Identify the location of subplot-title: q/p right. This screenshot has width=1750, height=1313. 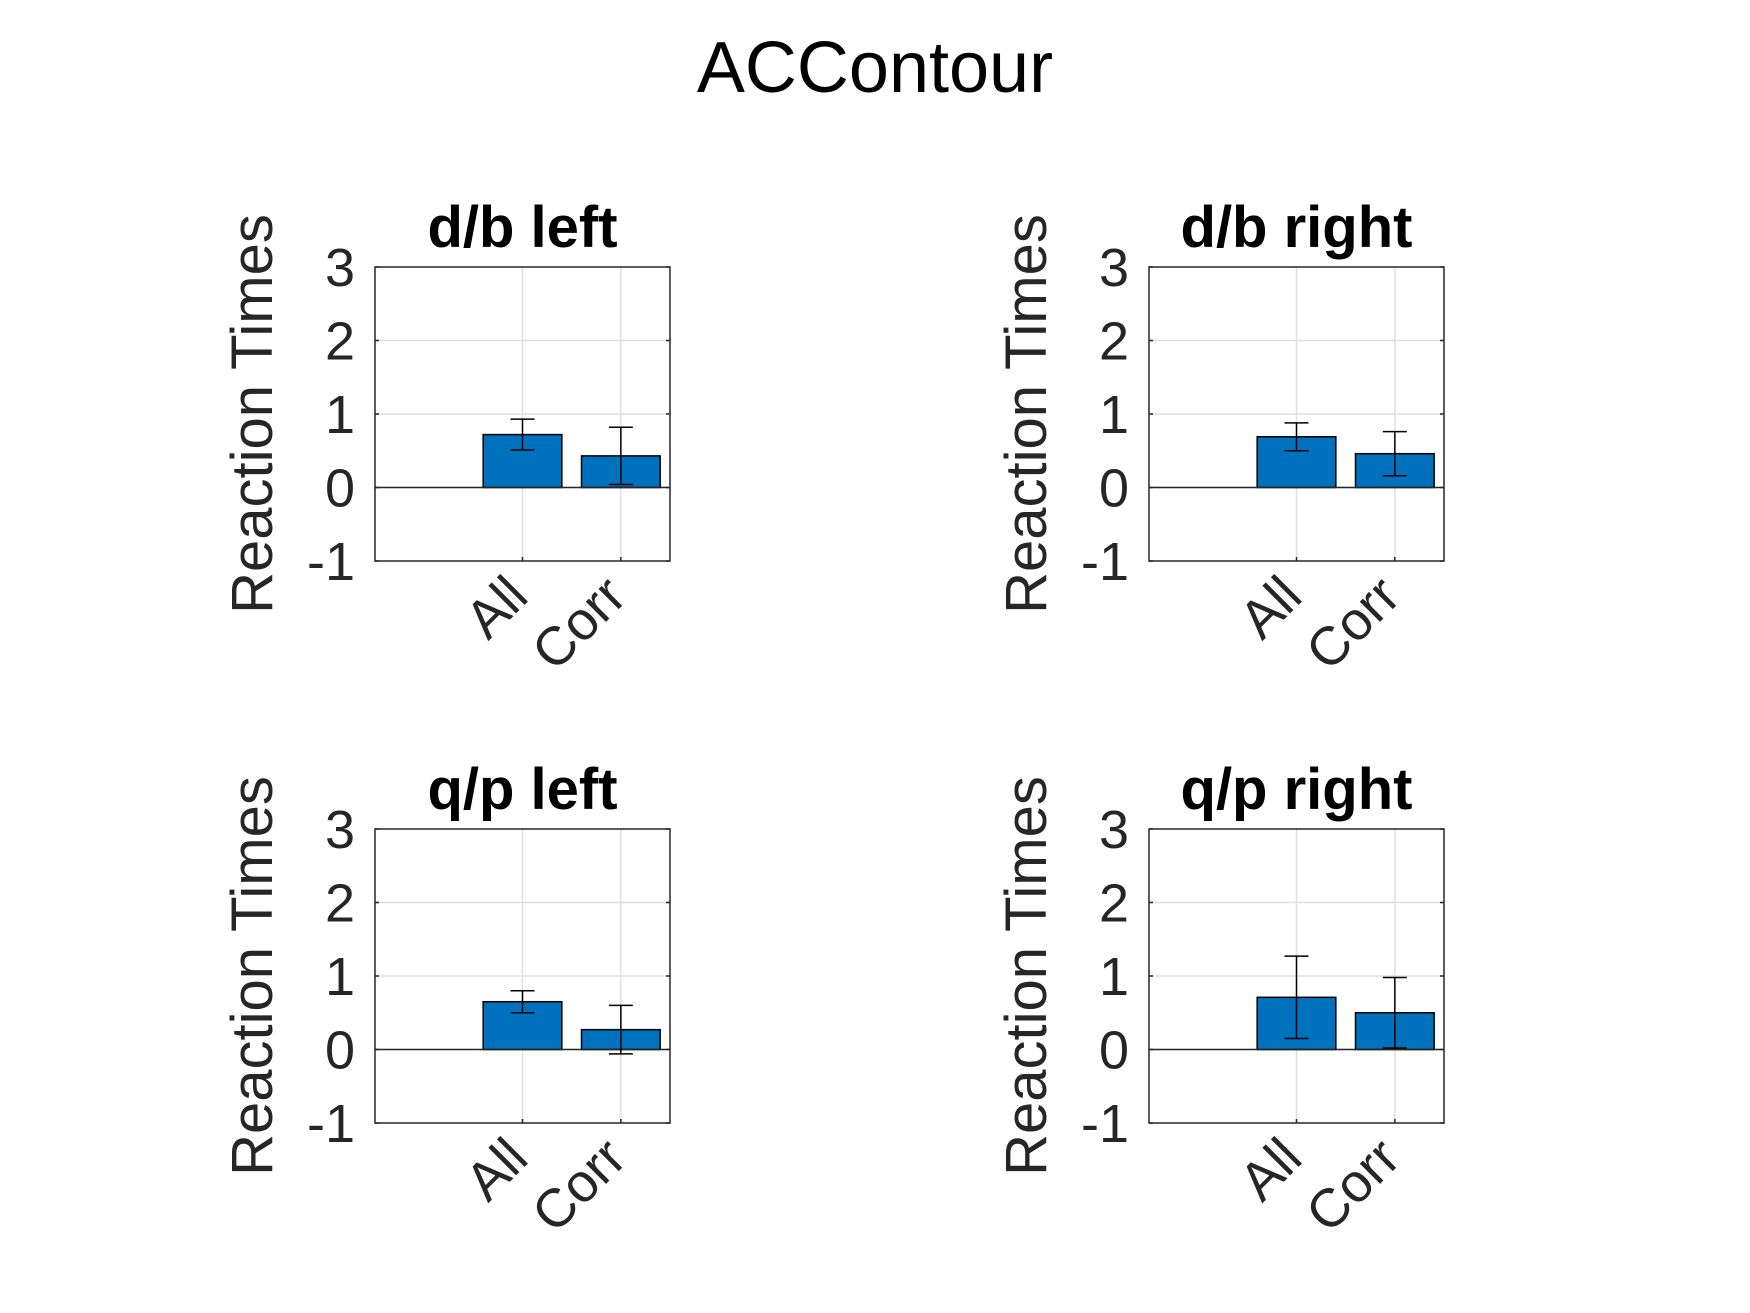
(1297, 789).